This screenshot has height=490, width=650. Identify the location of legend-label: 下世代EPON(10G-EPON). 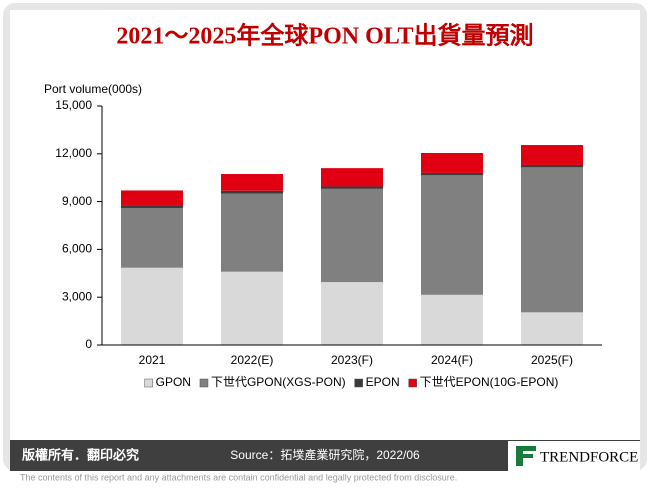
(489, 382).